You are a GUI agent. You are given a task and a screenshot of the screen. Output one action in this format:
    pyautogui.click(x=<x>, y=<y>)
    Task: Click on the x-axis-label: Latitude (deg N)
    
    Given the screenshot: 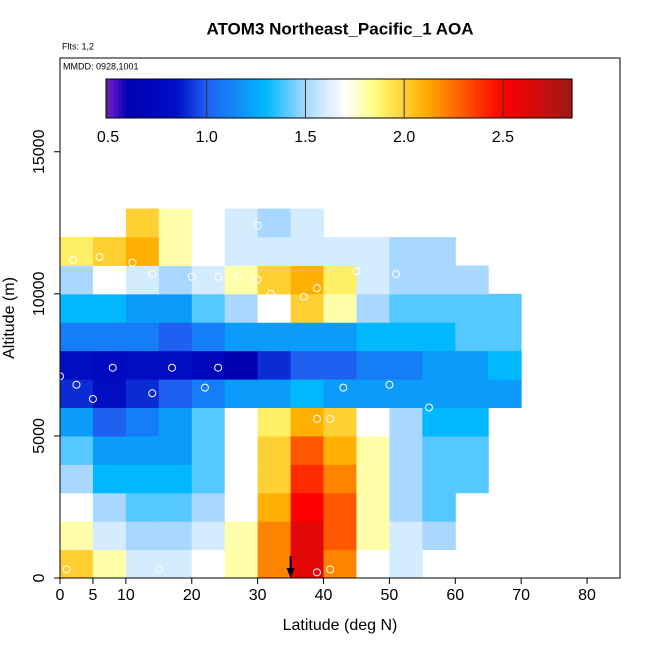 What is the action you would take?
    pyautogui.click(x=340, y=625)
    